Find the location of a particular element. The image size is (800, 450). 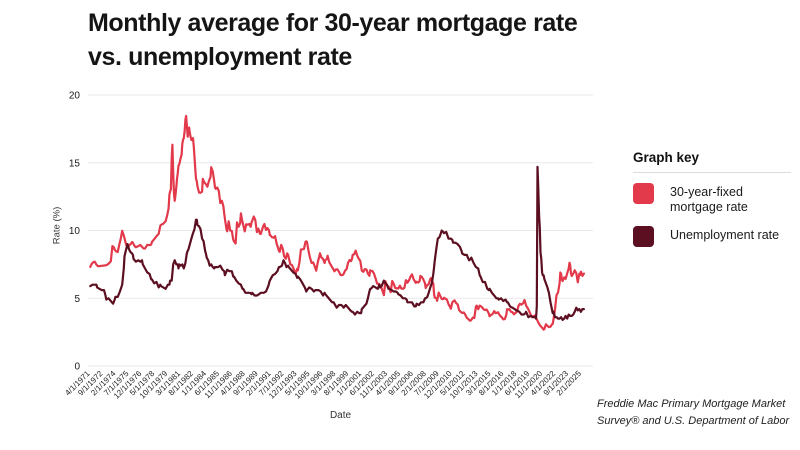

legend-item-unemployment-rate: Unemployment rate is located at coordinates (712, 236).